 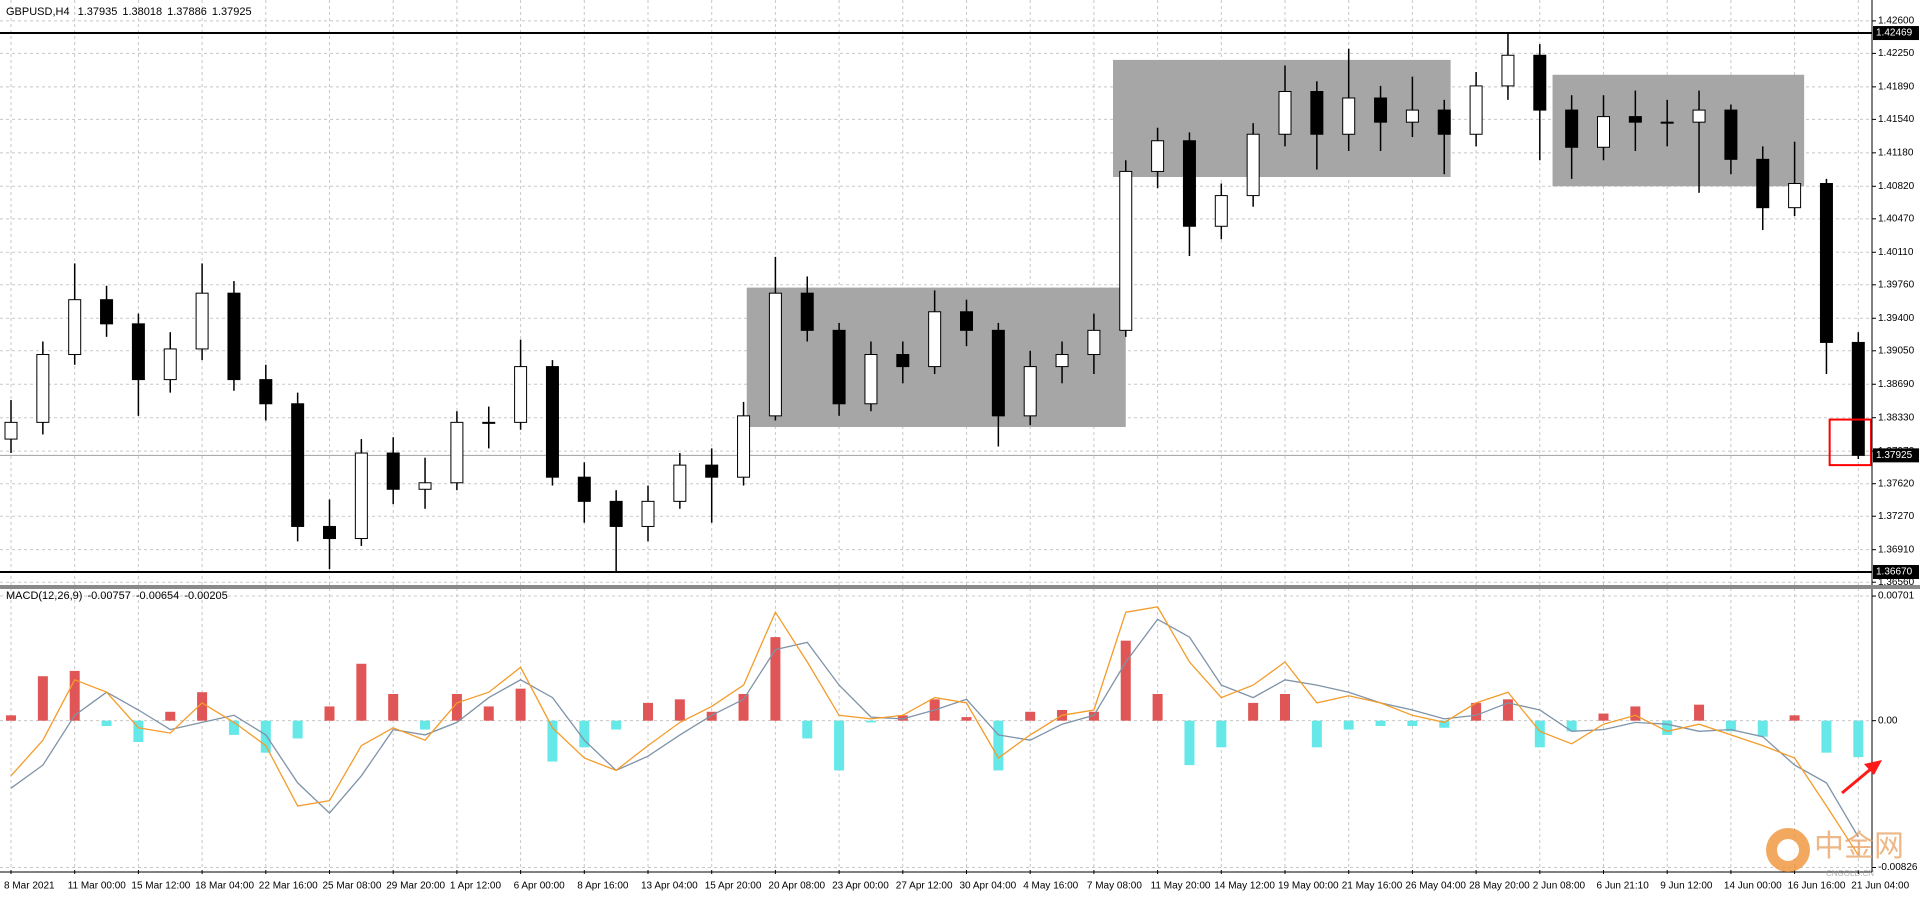 I want to click on x-tick-label: 6 Apr 00:00, so click(x=540, y=886).